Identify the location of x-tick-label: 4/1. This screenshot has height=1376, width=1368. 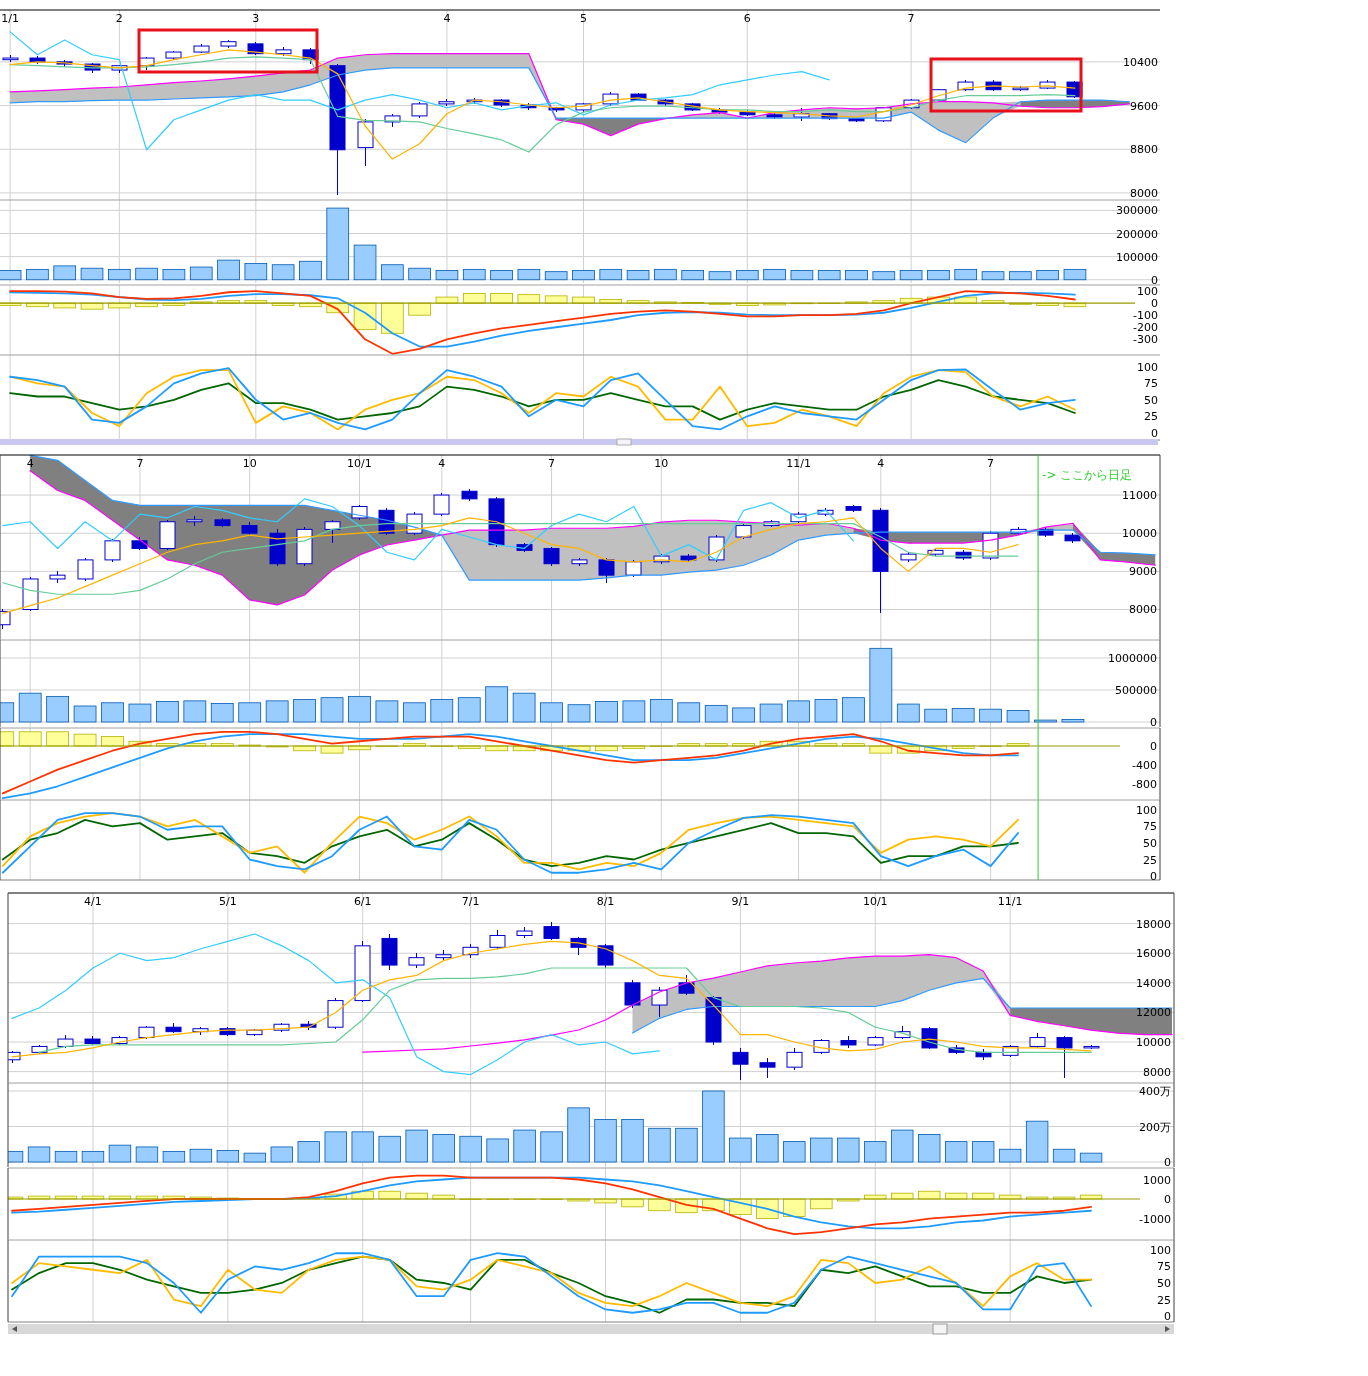
(93, 901).